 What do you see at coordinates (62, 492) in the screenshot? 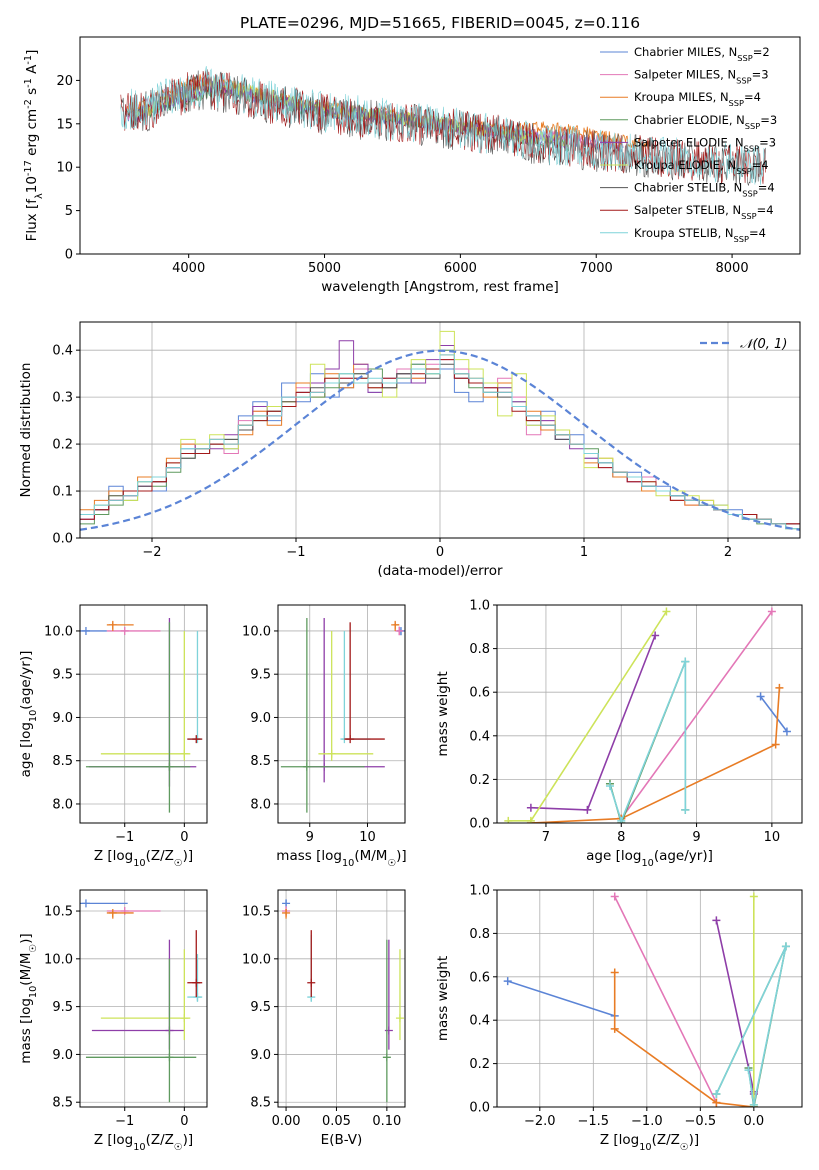
I see `y-tick-label: 0.1` at bounding box center [62, 492].